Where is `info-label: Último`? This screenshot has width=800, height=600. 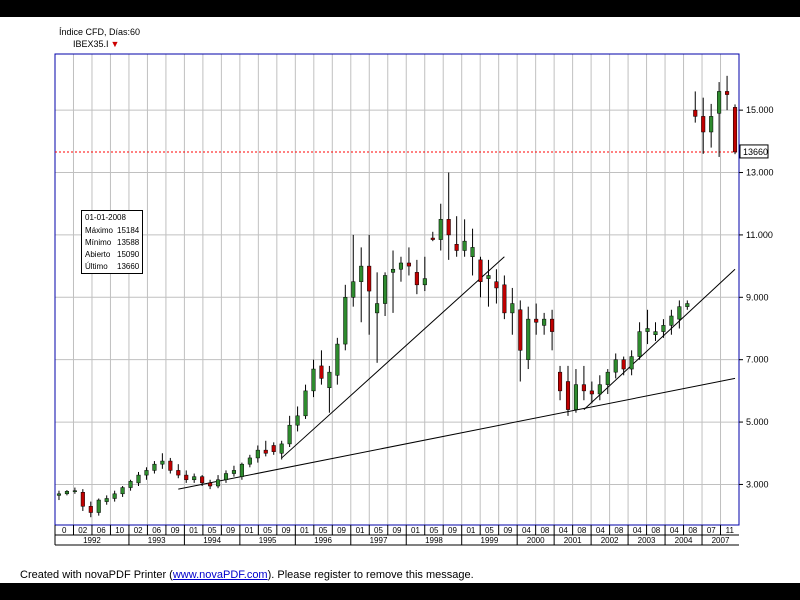
info-label: Último is located at coordinates (96, 266).